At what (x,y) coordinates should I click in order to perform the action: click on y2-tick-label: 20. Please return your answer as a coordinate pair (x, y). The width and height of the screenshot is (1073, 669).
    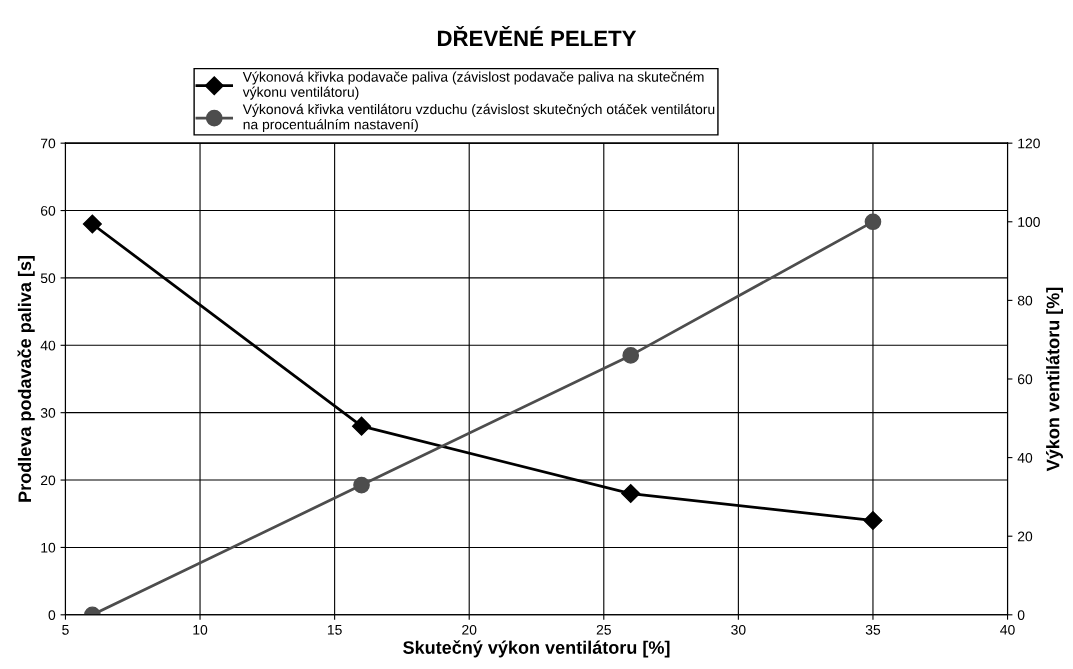
    Looking at the image, I should click on (1025, 536).